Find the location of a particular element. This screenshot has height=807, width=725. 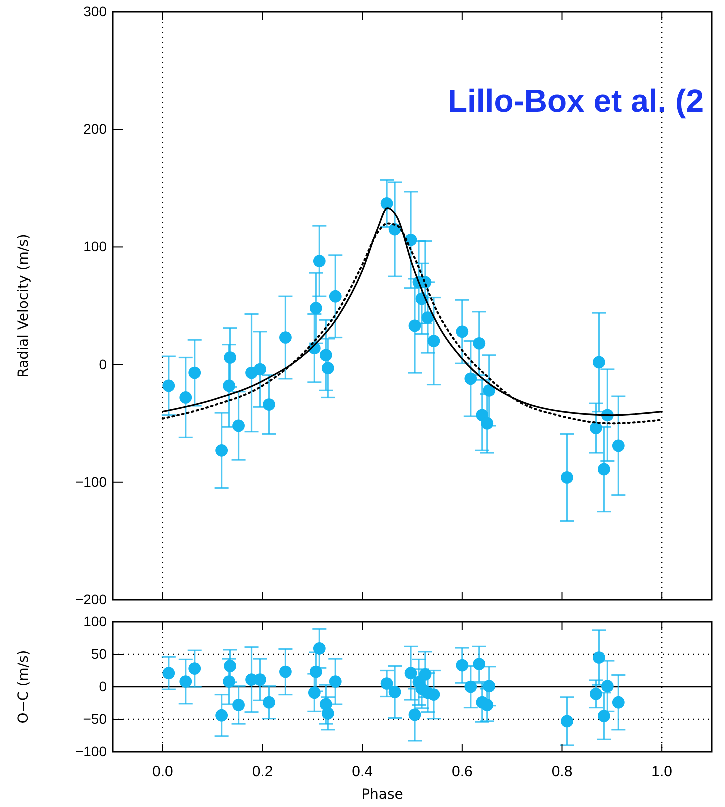

x-tick-label: 0.2 is located at coordinates (263, 772).